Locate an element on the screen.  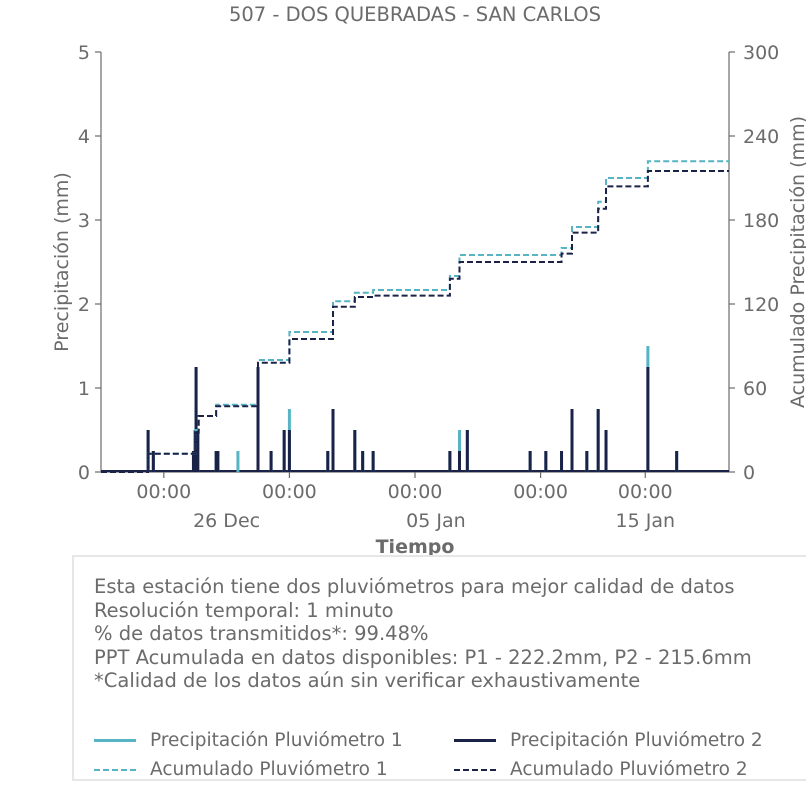
x-date-label: 15 Jan is located at coordinates (646, 521).